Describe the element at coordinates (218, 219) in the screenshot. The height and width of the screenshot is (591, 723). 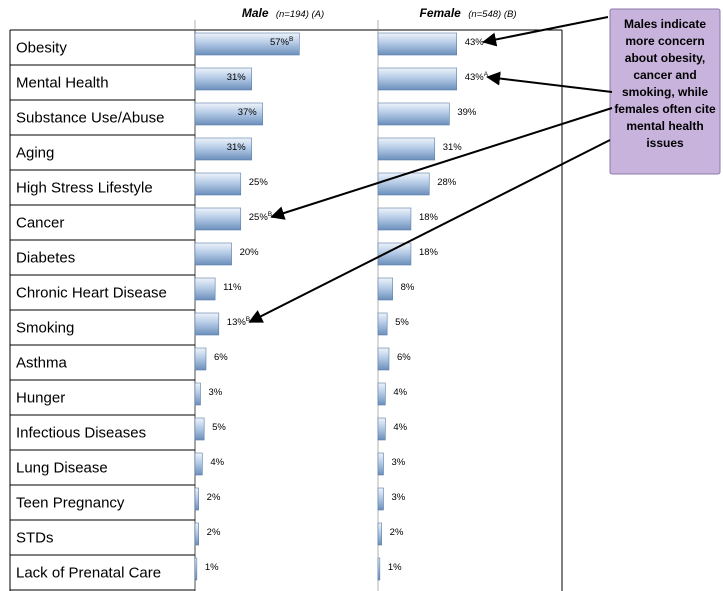
I see `bar-male-cancer` at that location.